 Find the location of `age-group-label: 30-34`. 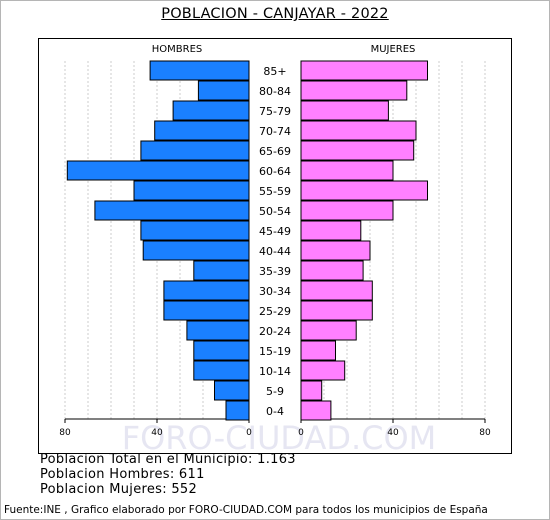

age-group-label: 30-34 is located at coordinates (275, 291).